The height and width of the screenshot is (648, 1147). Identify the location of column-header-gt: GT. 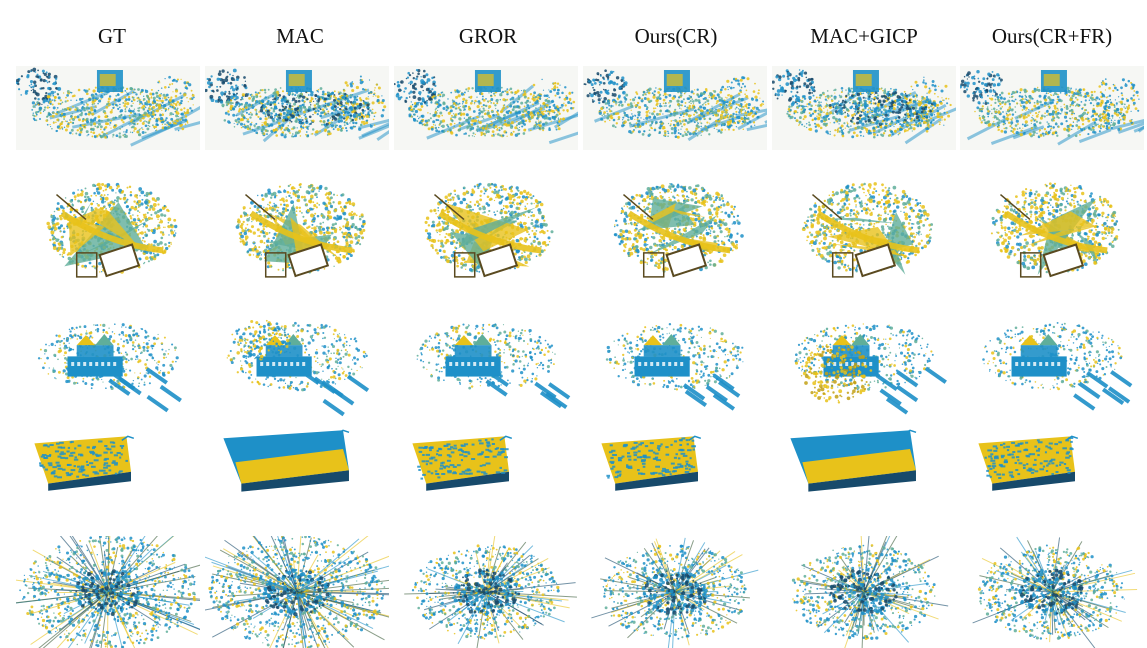
(112, 36).